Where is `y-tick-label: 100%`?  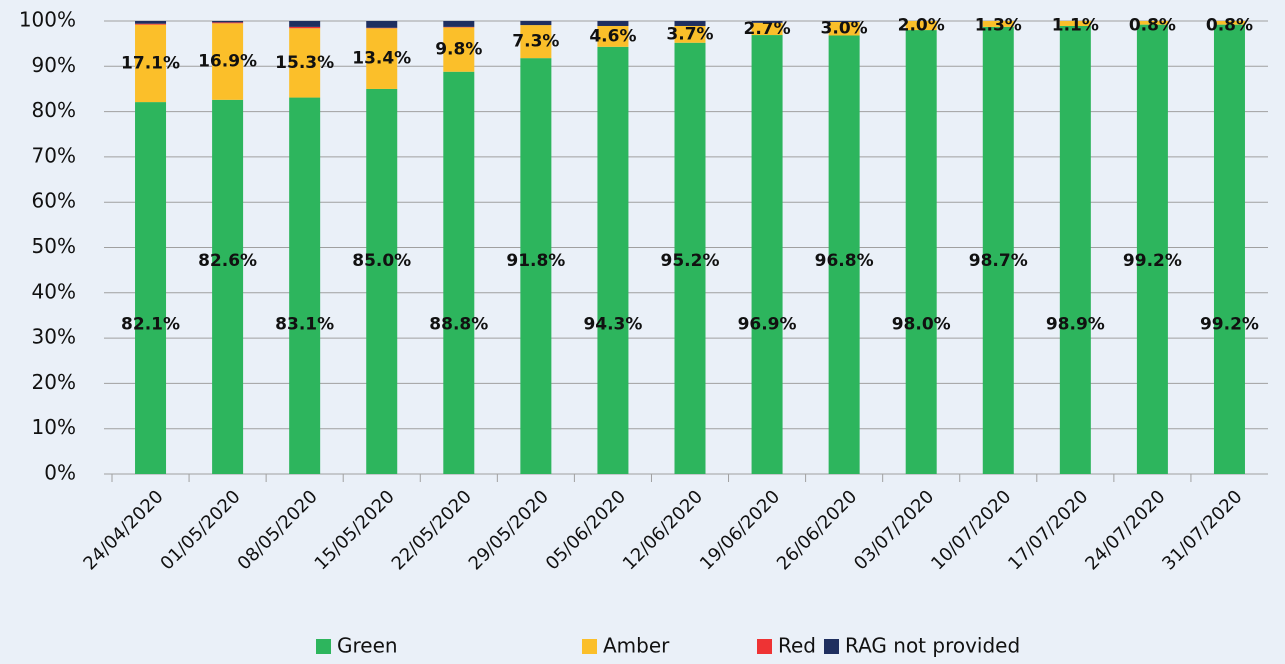
y-tick-label: 100% is located at coordinates (47, 20).